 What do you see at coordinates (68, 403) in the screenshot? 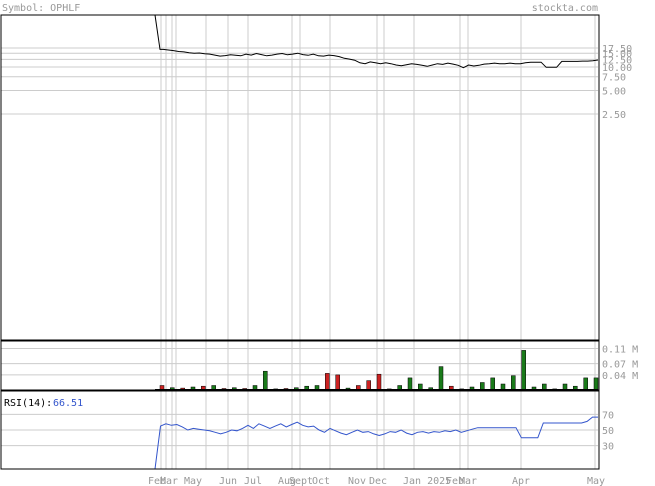
I see `rsi-current-value: 66.51` at bounding box center [68, 403].